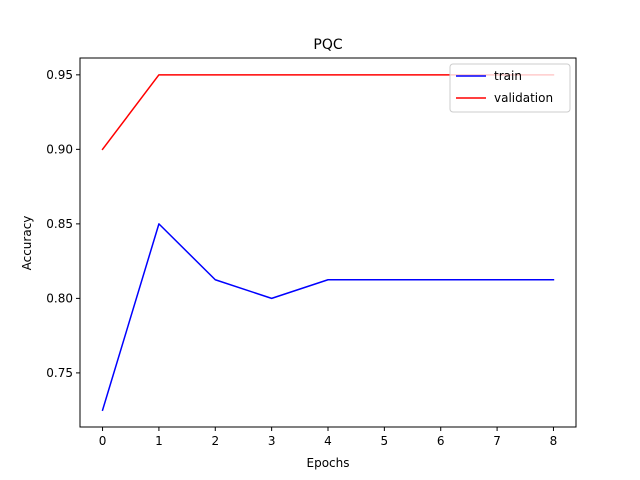 This screenshot has width=640, height=480. What do you see at coordinates (272, 441) in the screenshot?
I see `x-tick-label: 3` at bounding box center [272, 441].